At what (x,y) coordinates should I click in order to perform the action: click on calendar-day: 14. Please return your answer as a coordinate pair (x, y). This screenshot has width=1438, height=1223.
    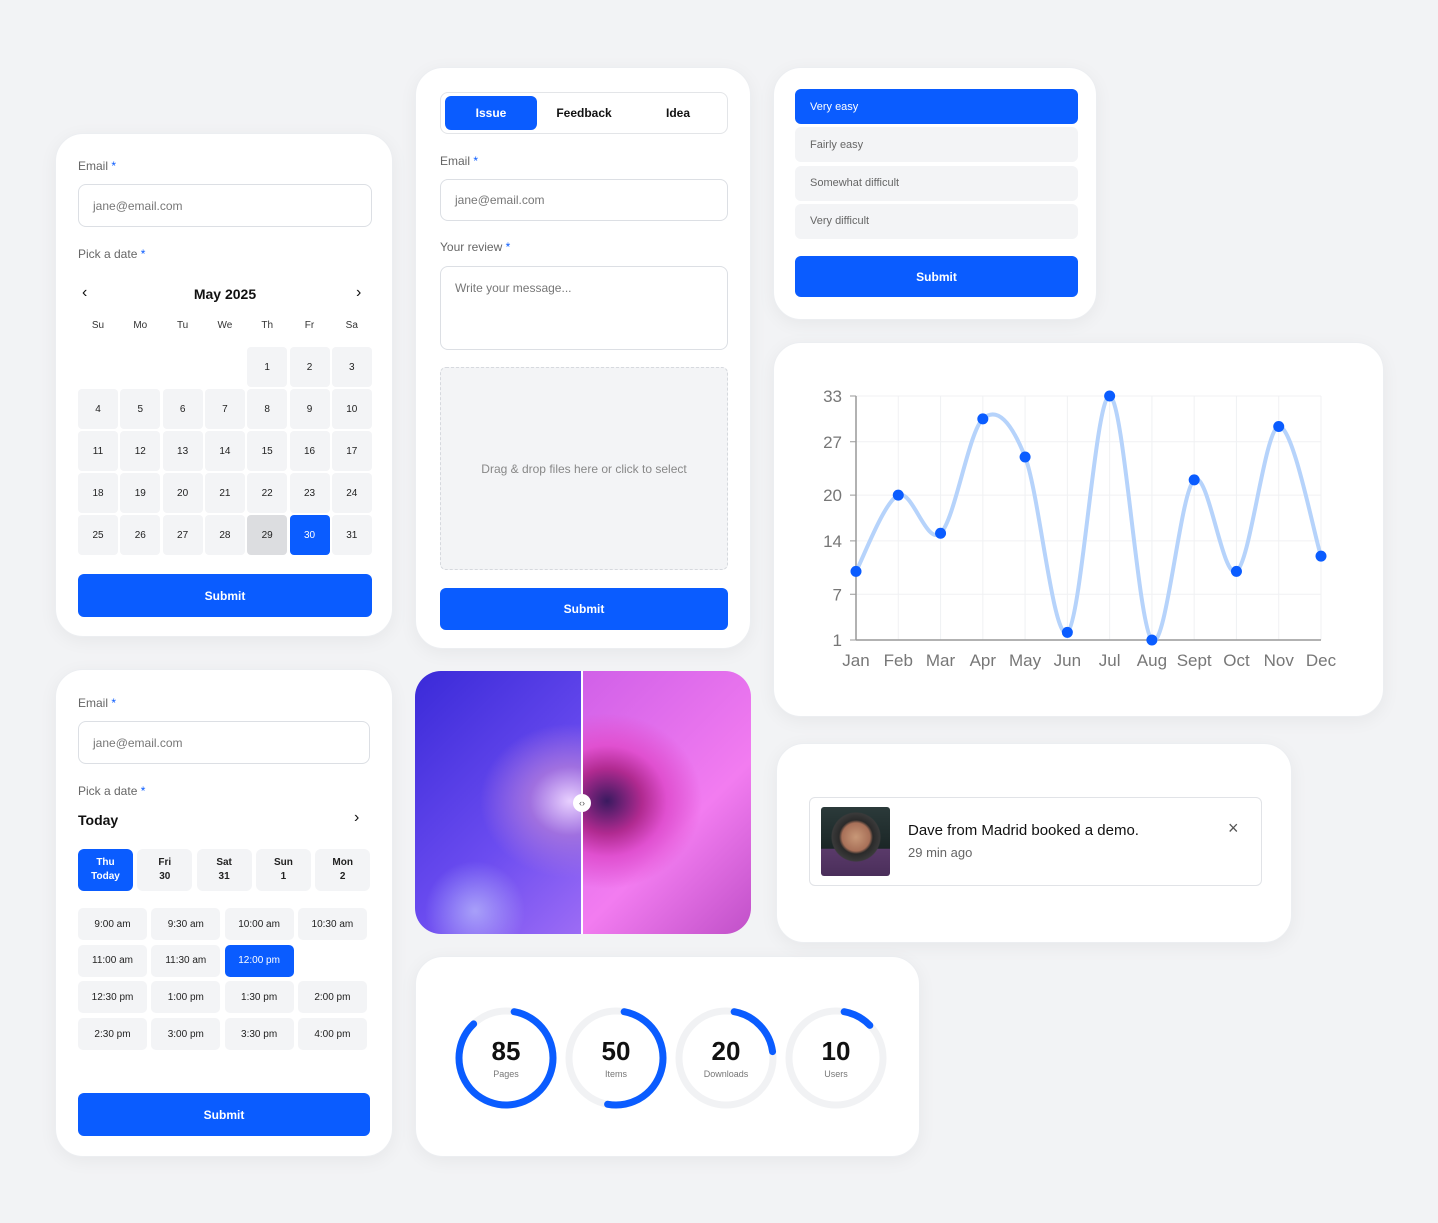
    Looking at the image, I should click on (224, 451).